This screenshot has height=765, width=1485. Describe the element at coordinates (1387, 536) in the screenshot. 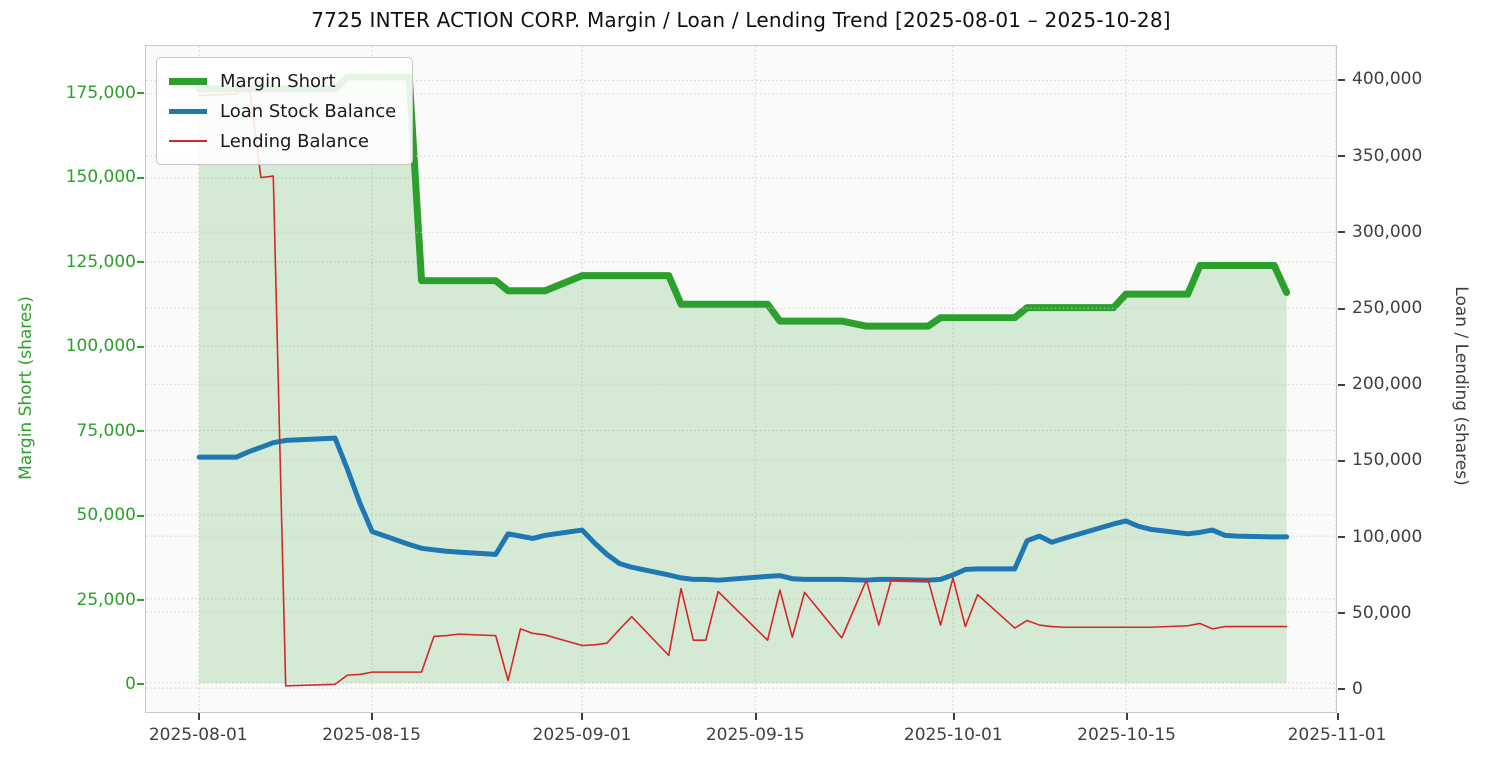

I see `right-y-tick-label: 100,000` at that location.